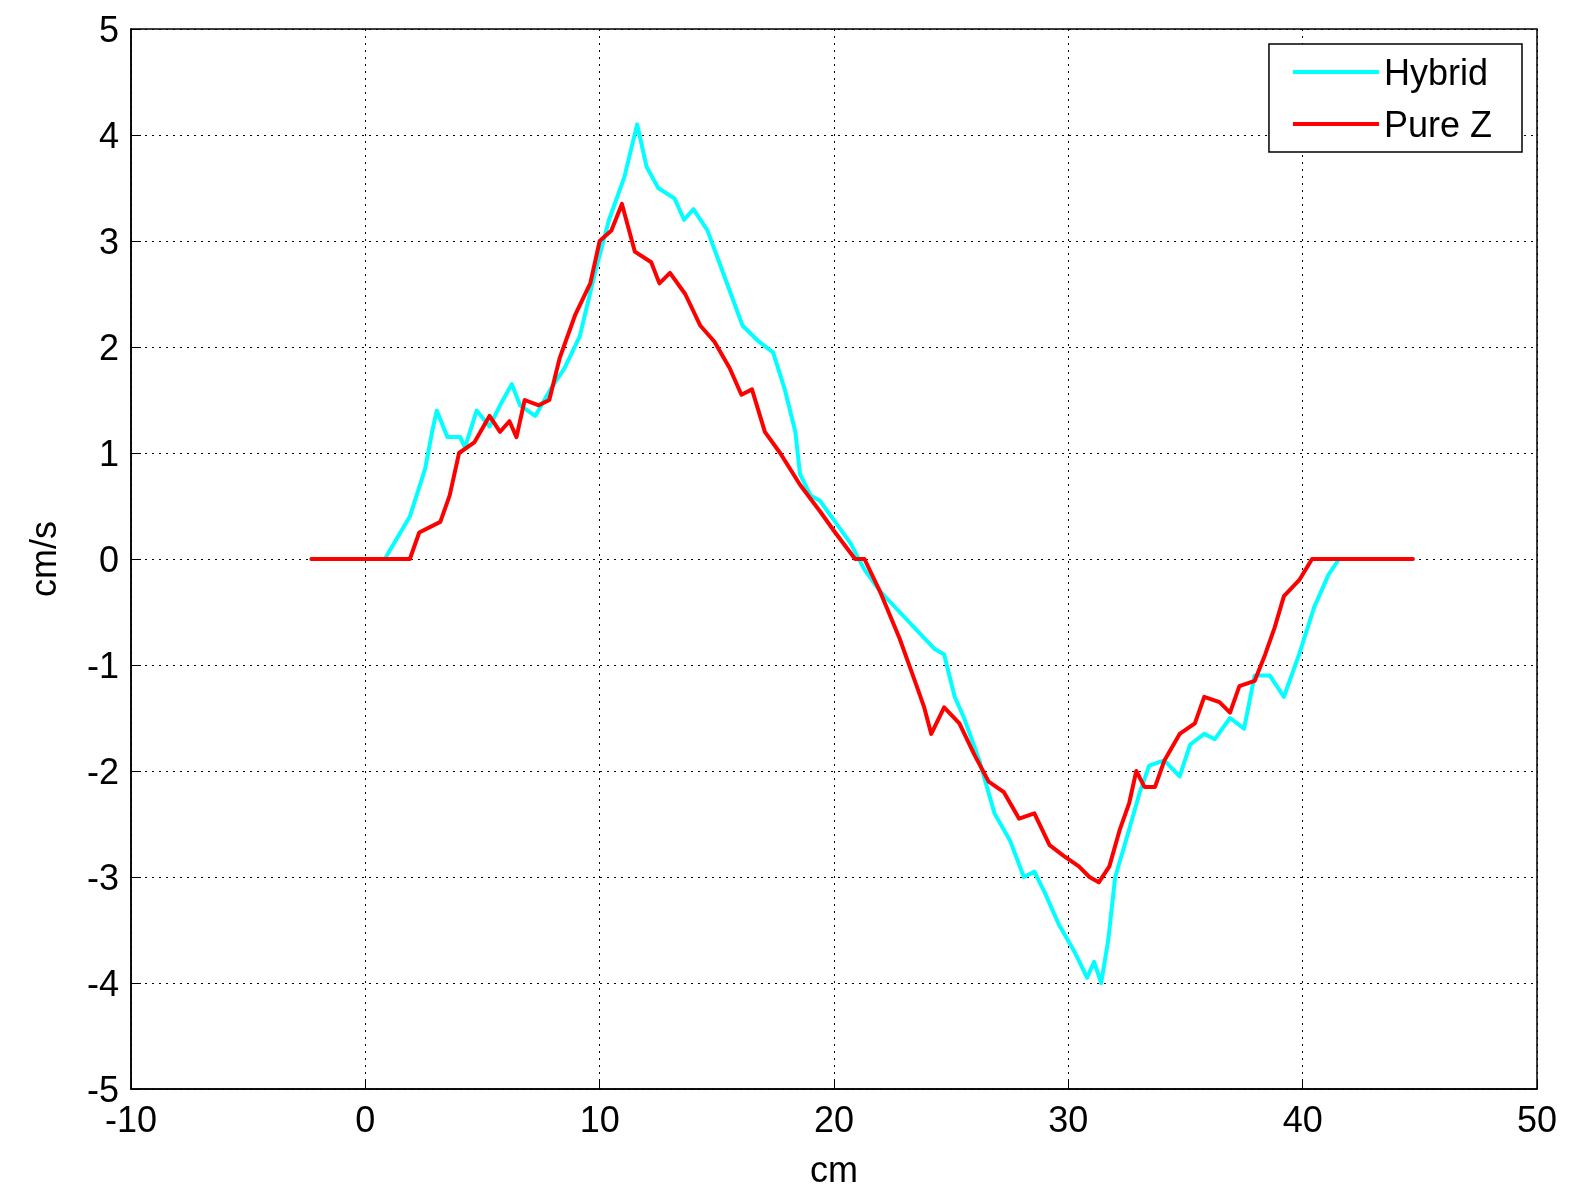  I want to click on x-axis-title: cm, so click(834, 1169).